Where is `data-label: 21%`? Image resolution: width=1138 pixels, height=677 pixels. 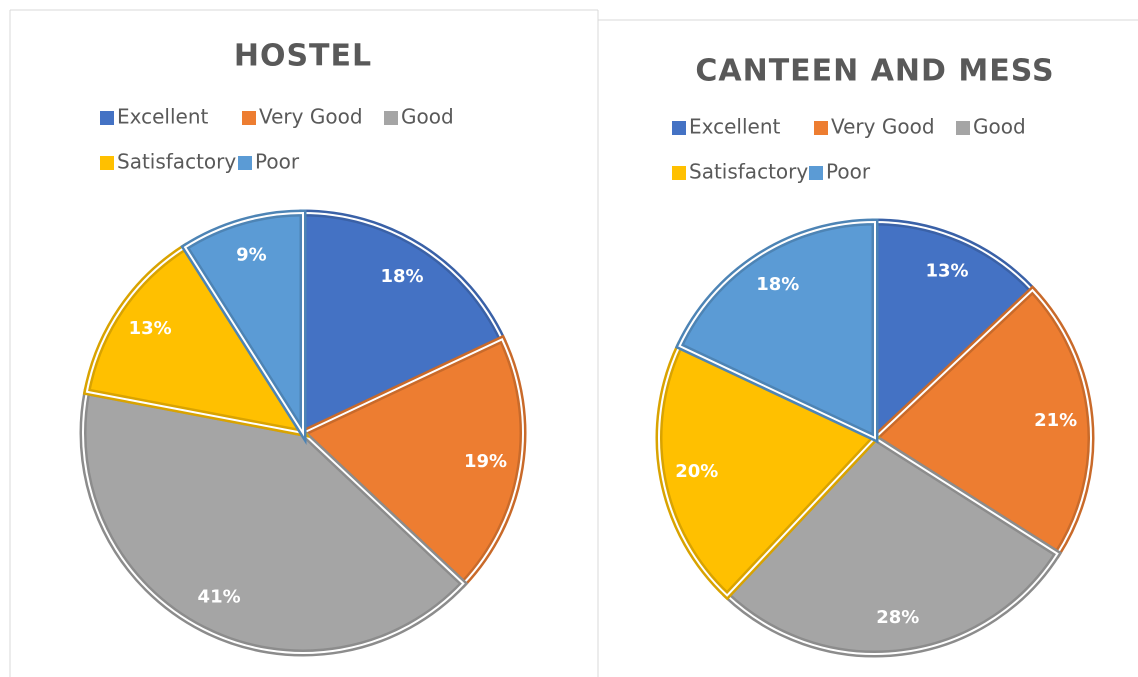 data-label: 21% is located at coordinates (1055, 420).